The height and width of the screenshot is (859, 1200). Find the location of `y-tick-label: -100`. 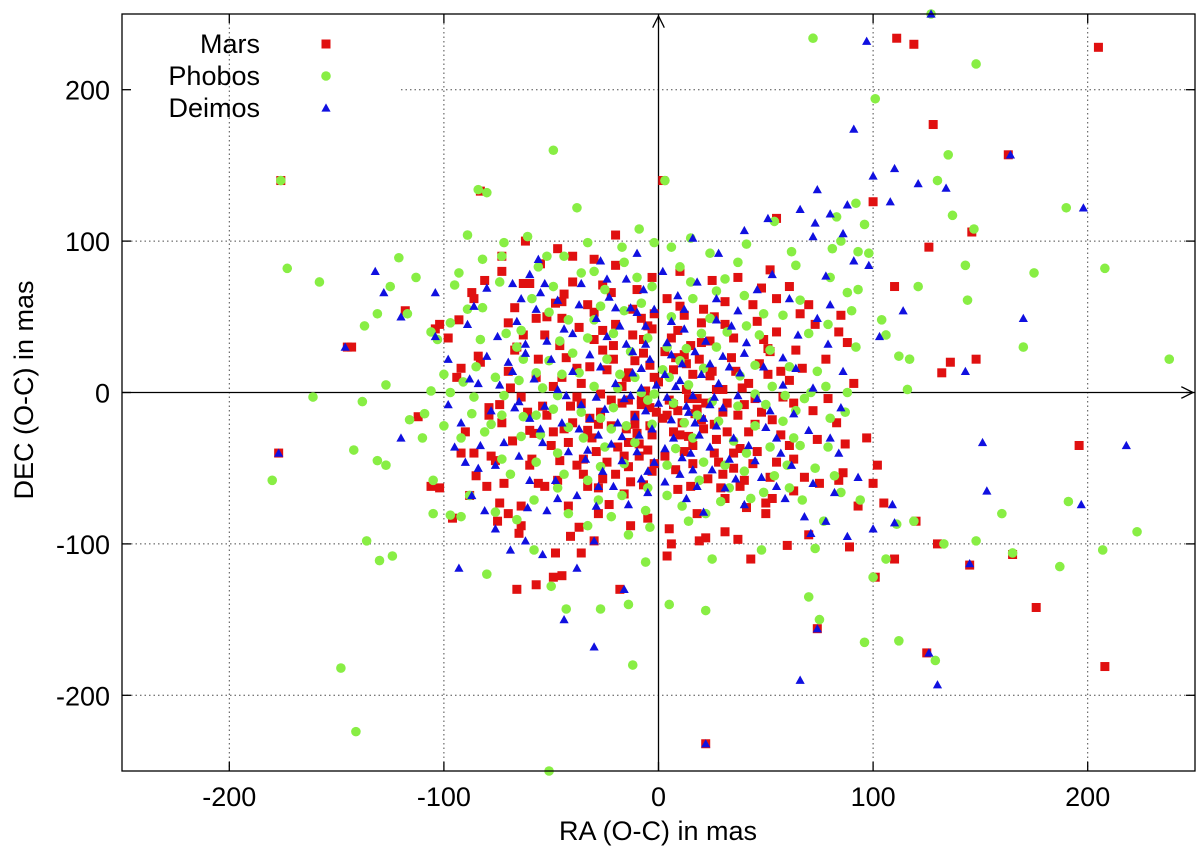

y-tick-label: -100 is located at coordinates (83, 545).